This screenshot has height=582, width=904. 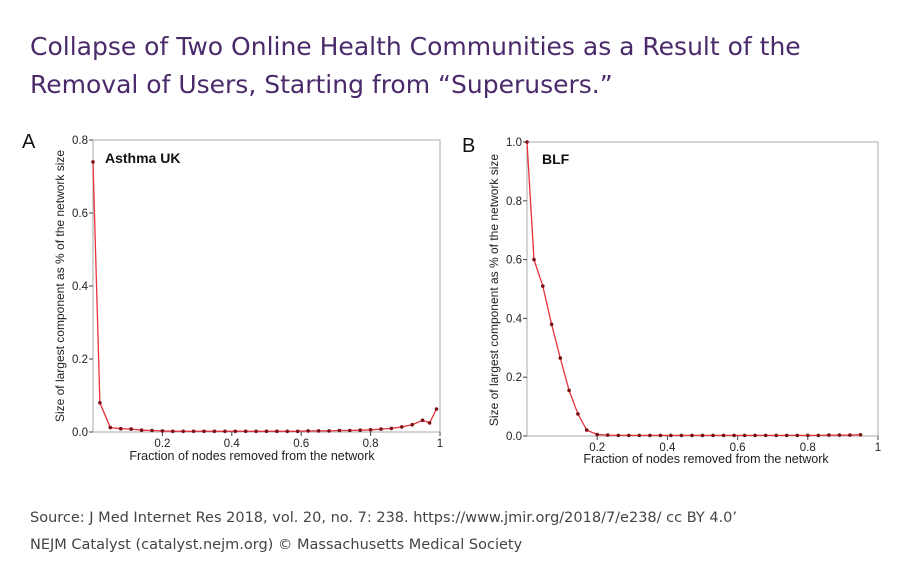 I want to click on y-tick-label: 0.8, so click(x=80, y=141).